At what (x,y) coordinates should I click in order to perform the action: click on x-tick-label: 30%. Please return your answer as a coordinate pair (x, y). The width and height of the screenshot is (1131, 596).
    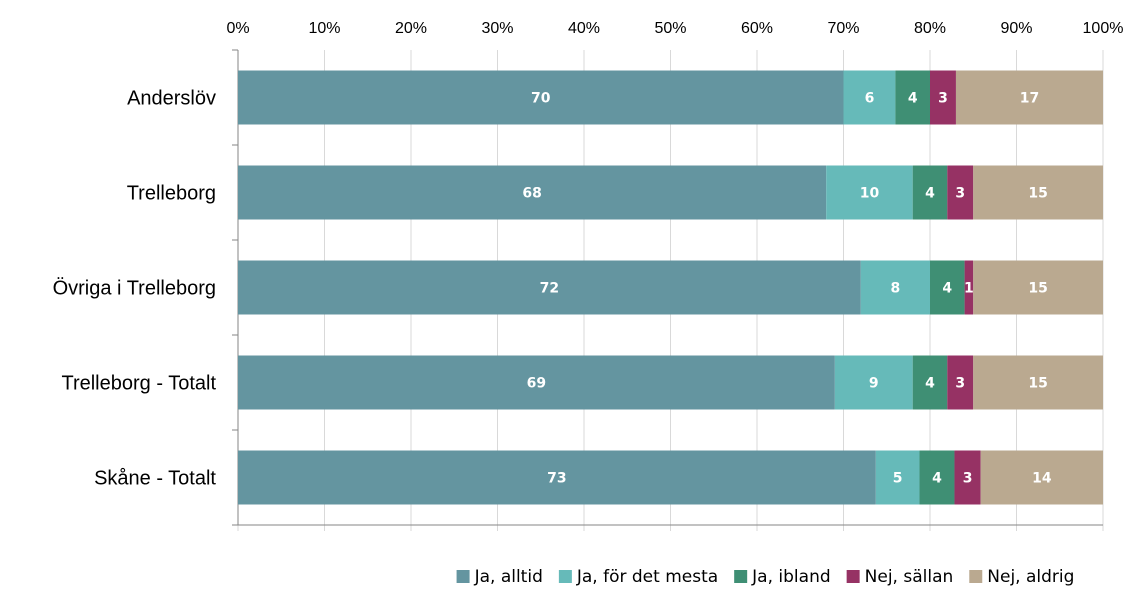
    Looking at the image, I should click on (497, 28).